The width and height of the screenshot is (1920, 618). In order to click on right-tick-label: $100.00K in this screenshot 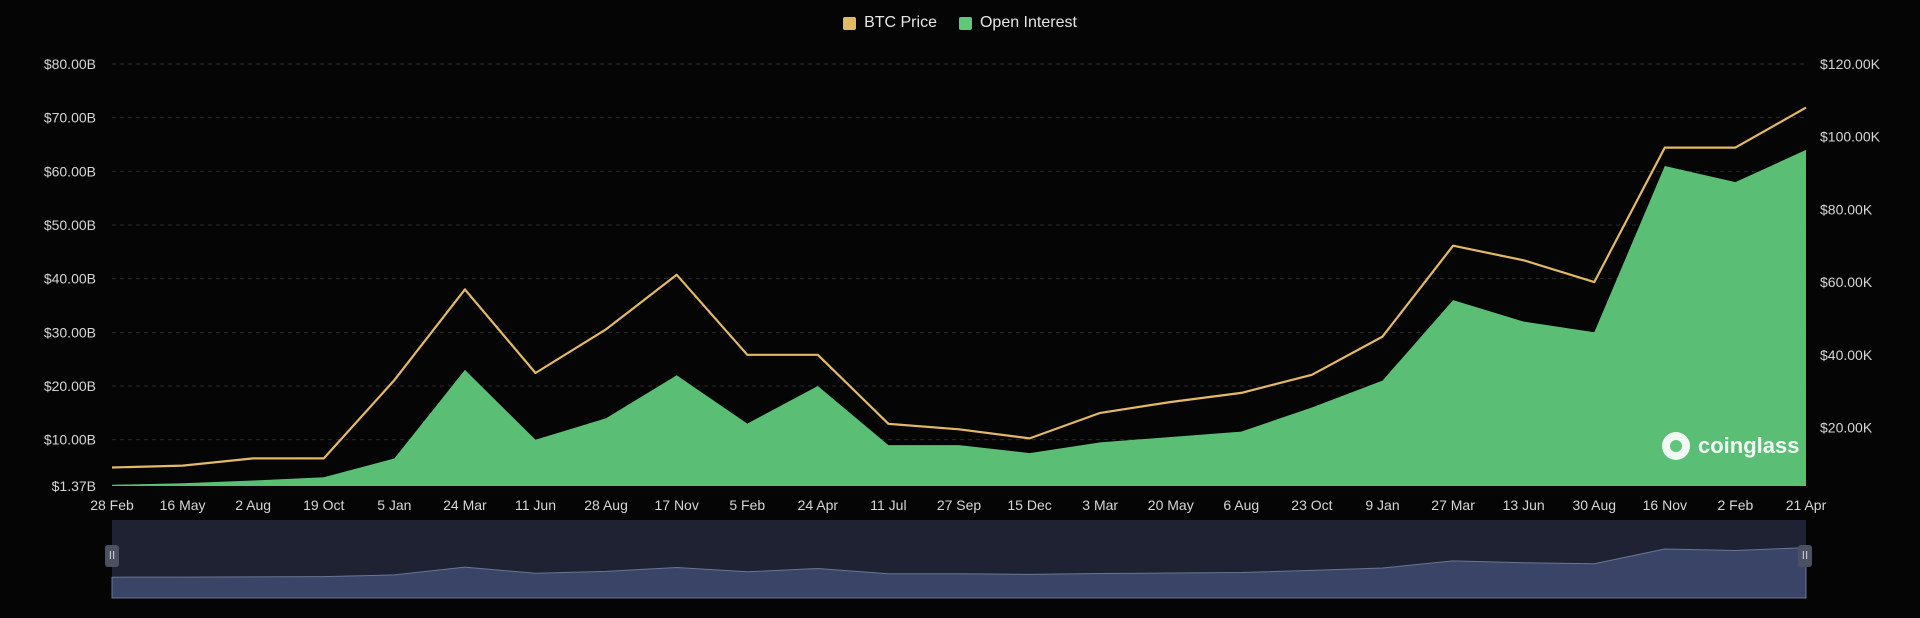, I will do `click(1850, 137)`.